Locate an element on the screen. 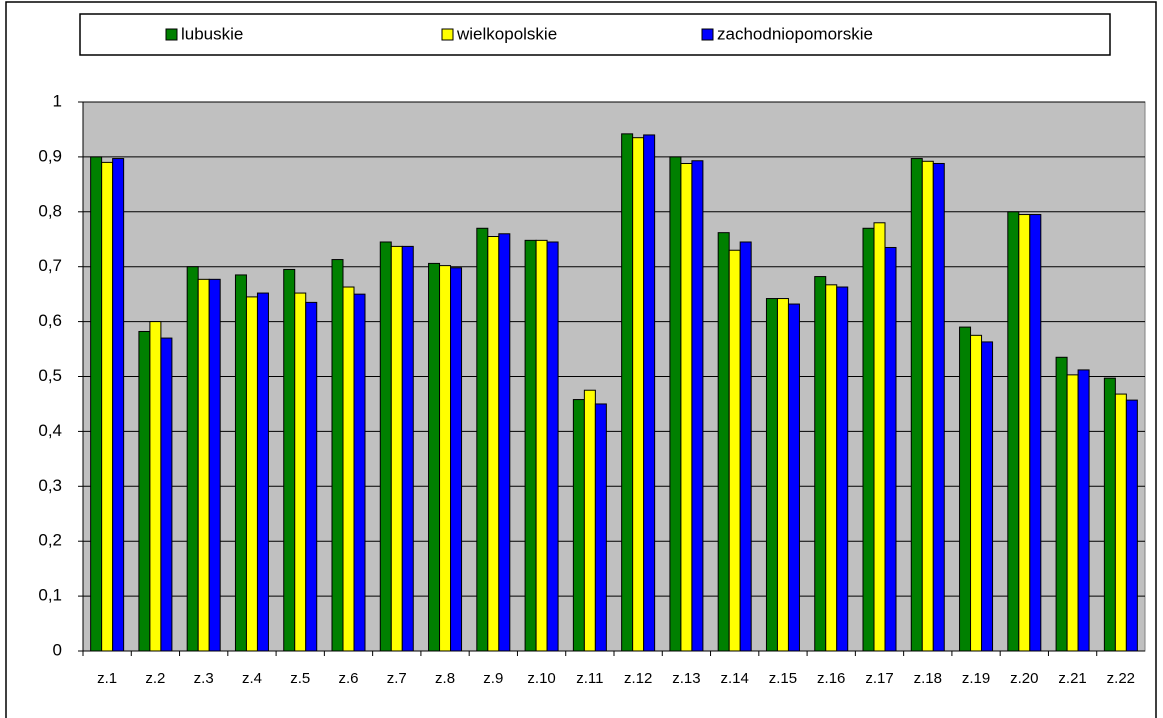 The width and height of the screenshot is (1163, 718). y-tick-label: 0,8 is located at coordinates (50, 210).